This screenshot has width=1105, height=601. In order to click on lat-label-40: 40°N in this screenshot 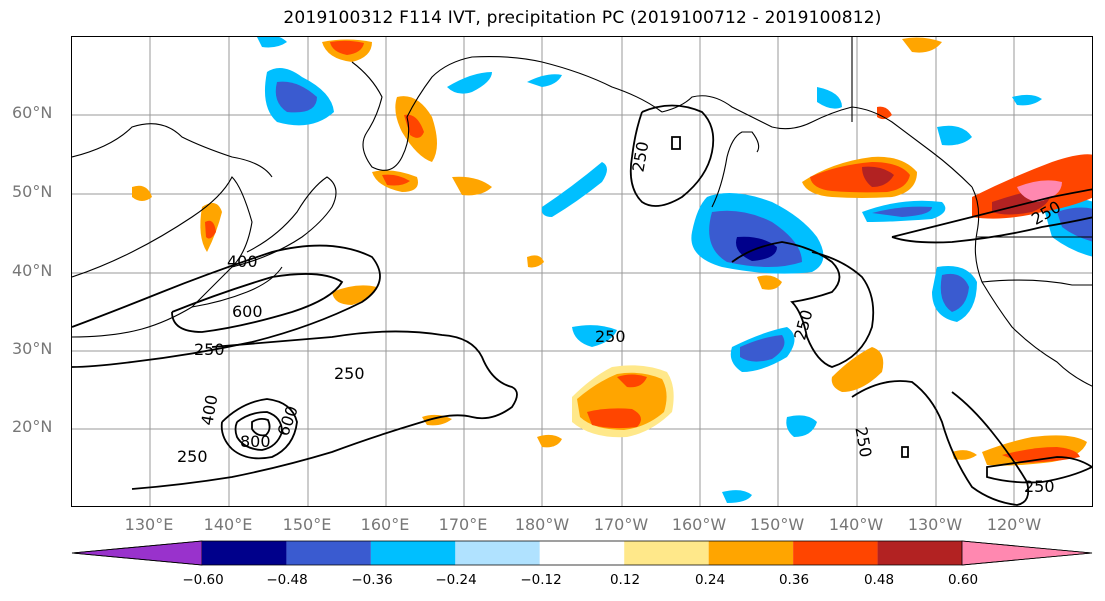, I will do `click(32, 270)`.